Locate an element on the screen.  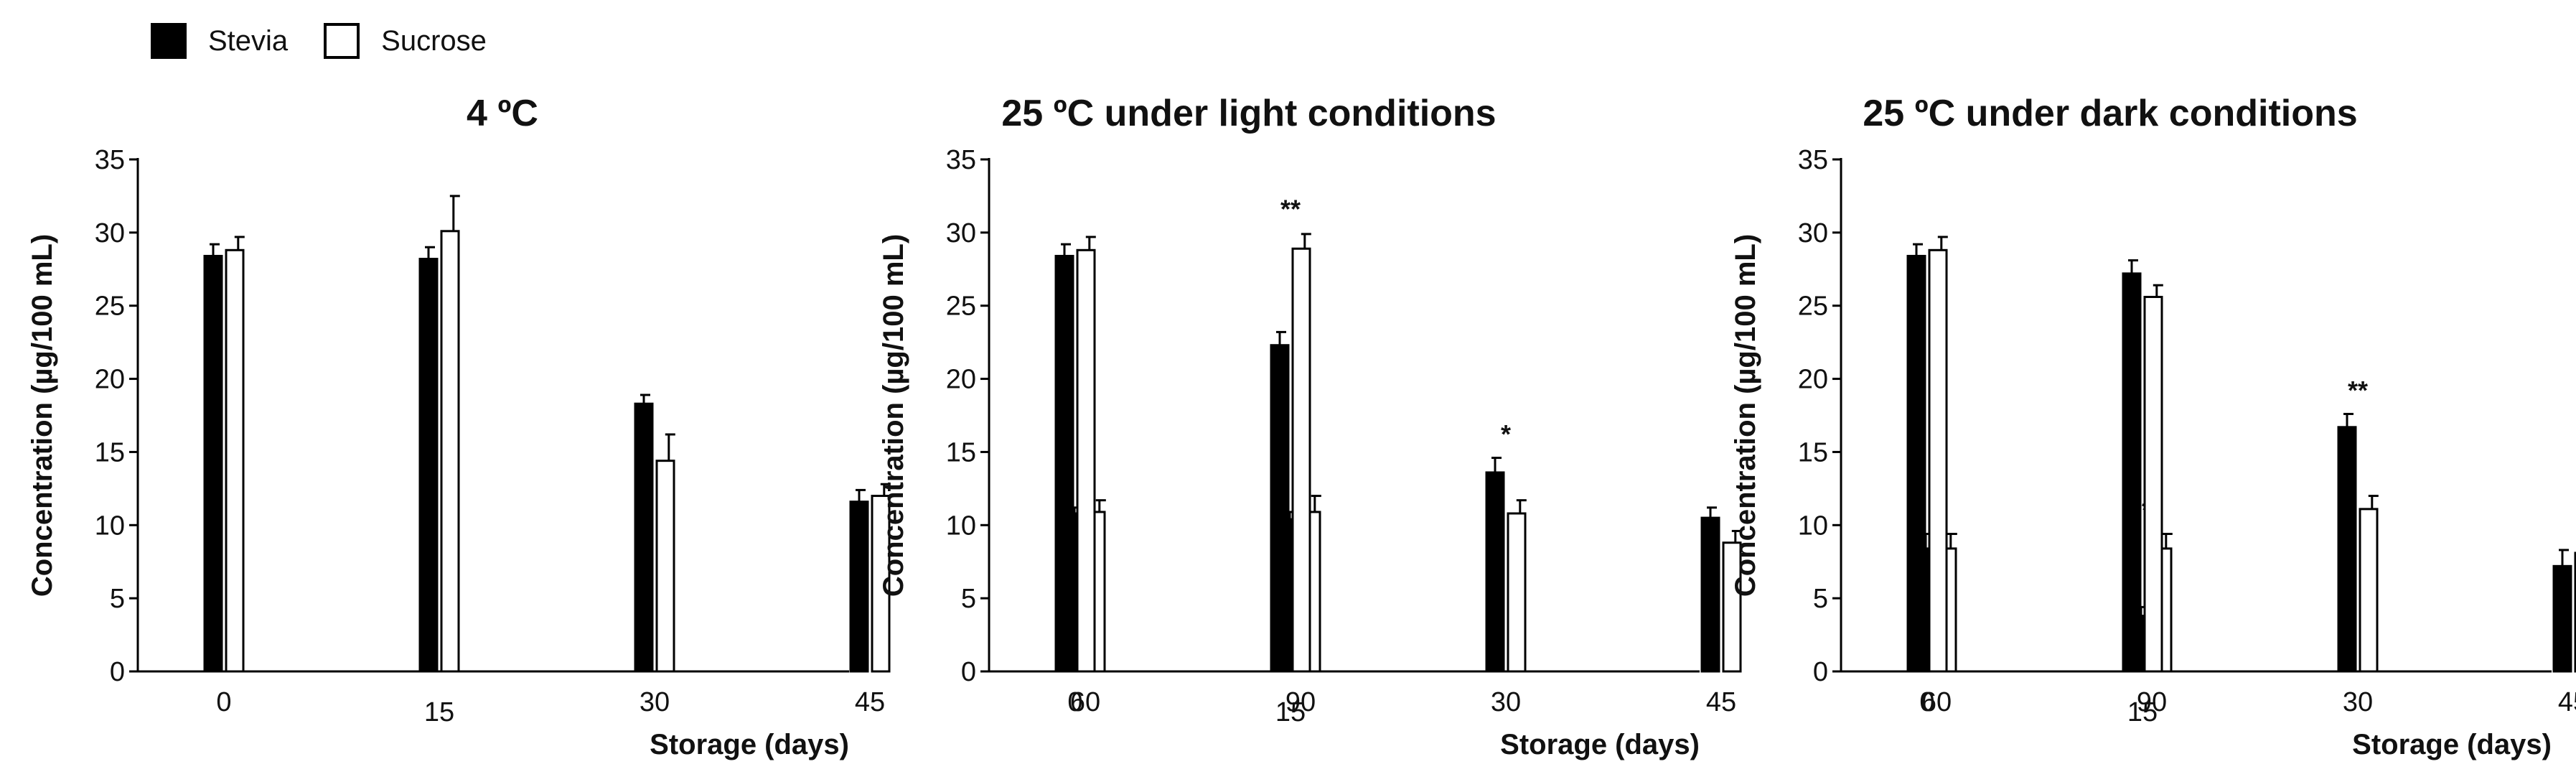
chart-title: 25 ºC under light conditions is located at coordinates (1248, 113).